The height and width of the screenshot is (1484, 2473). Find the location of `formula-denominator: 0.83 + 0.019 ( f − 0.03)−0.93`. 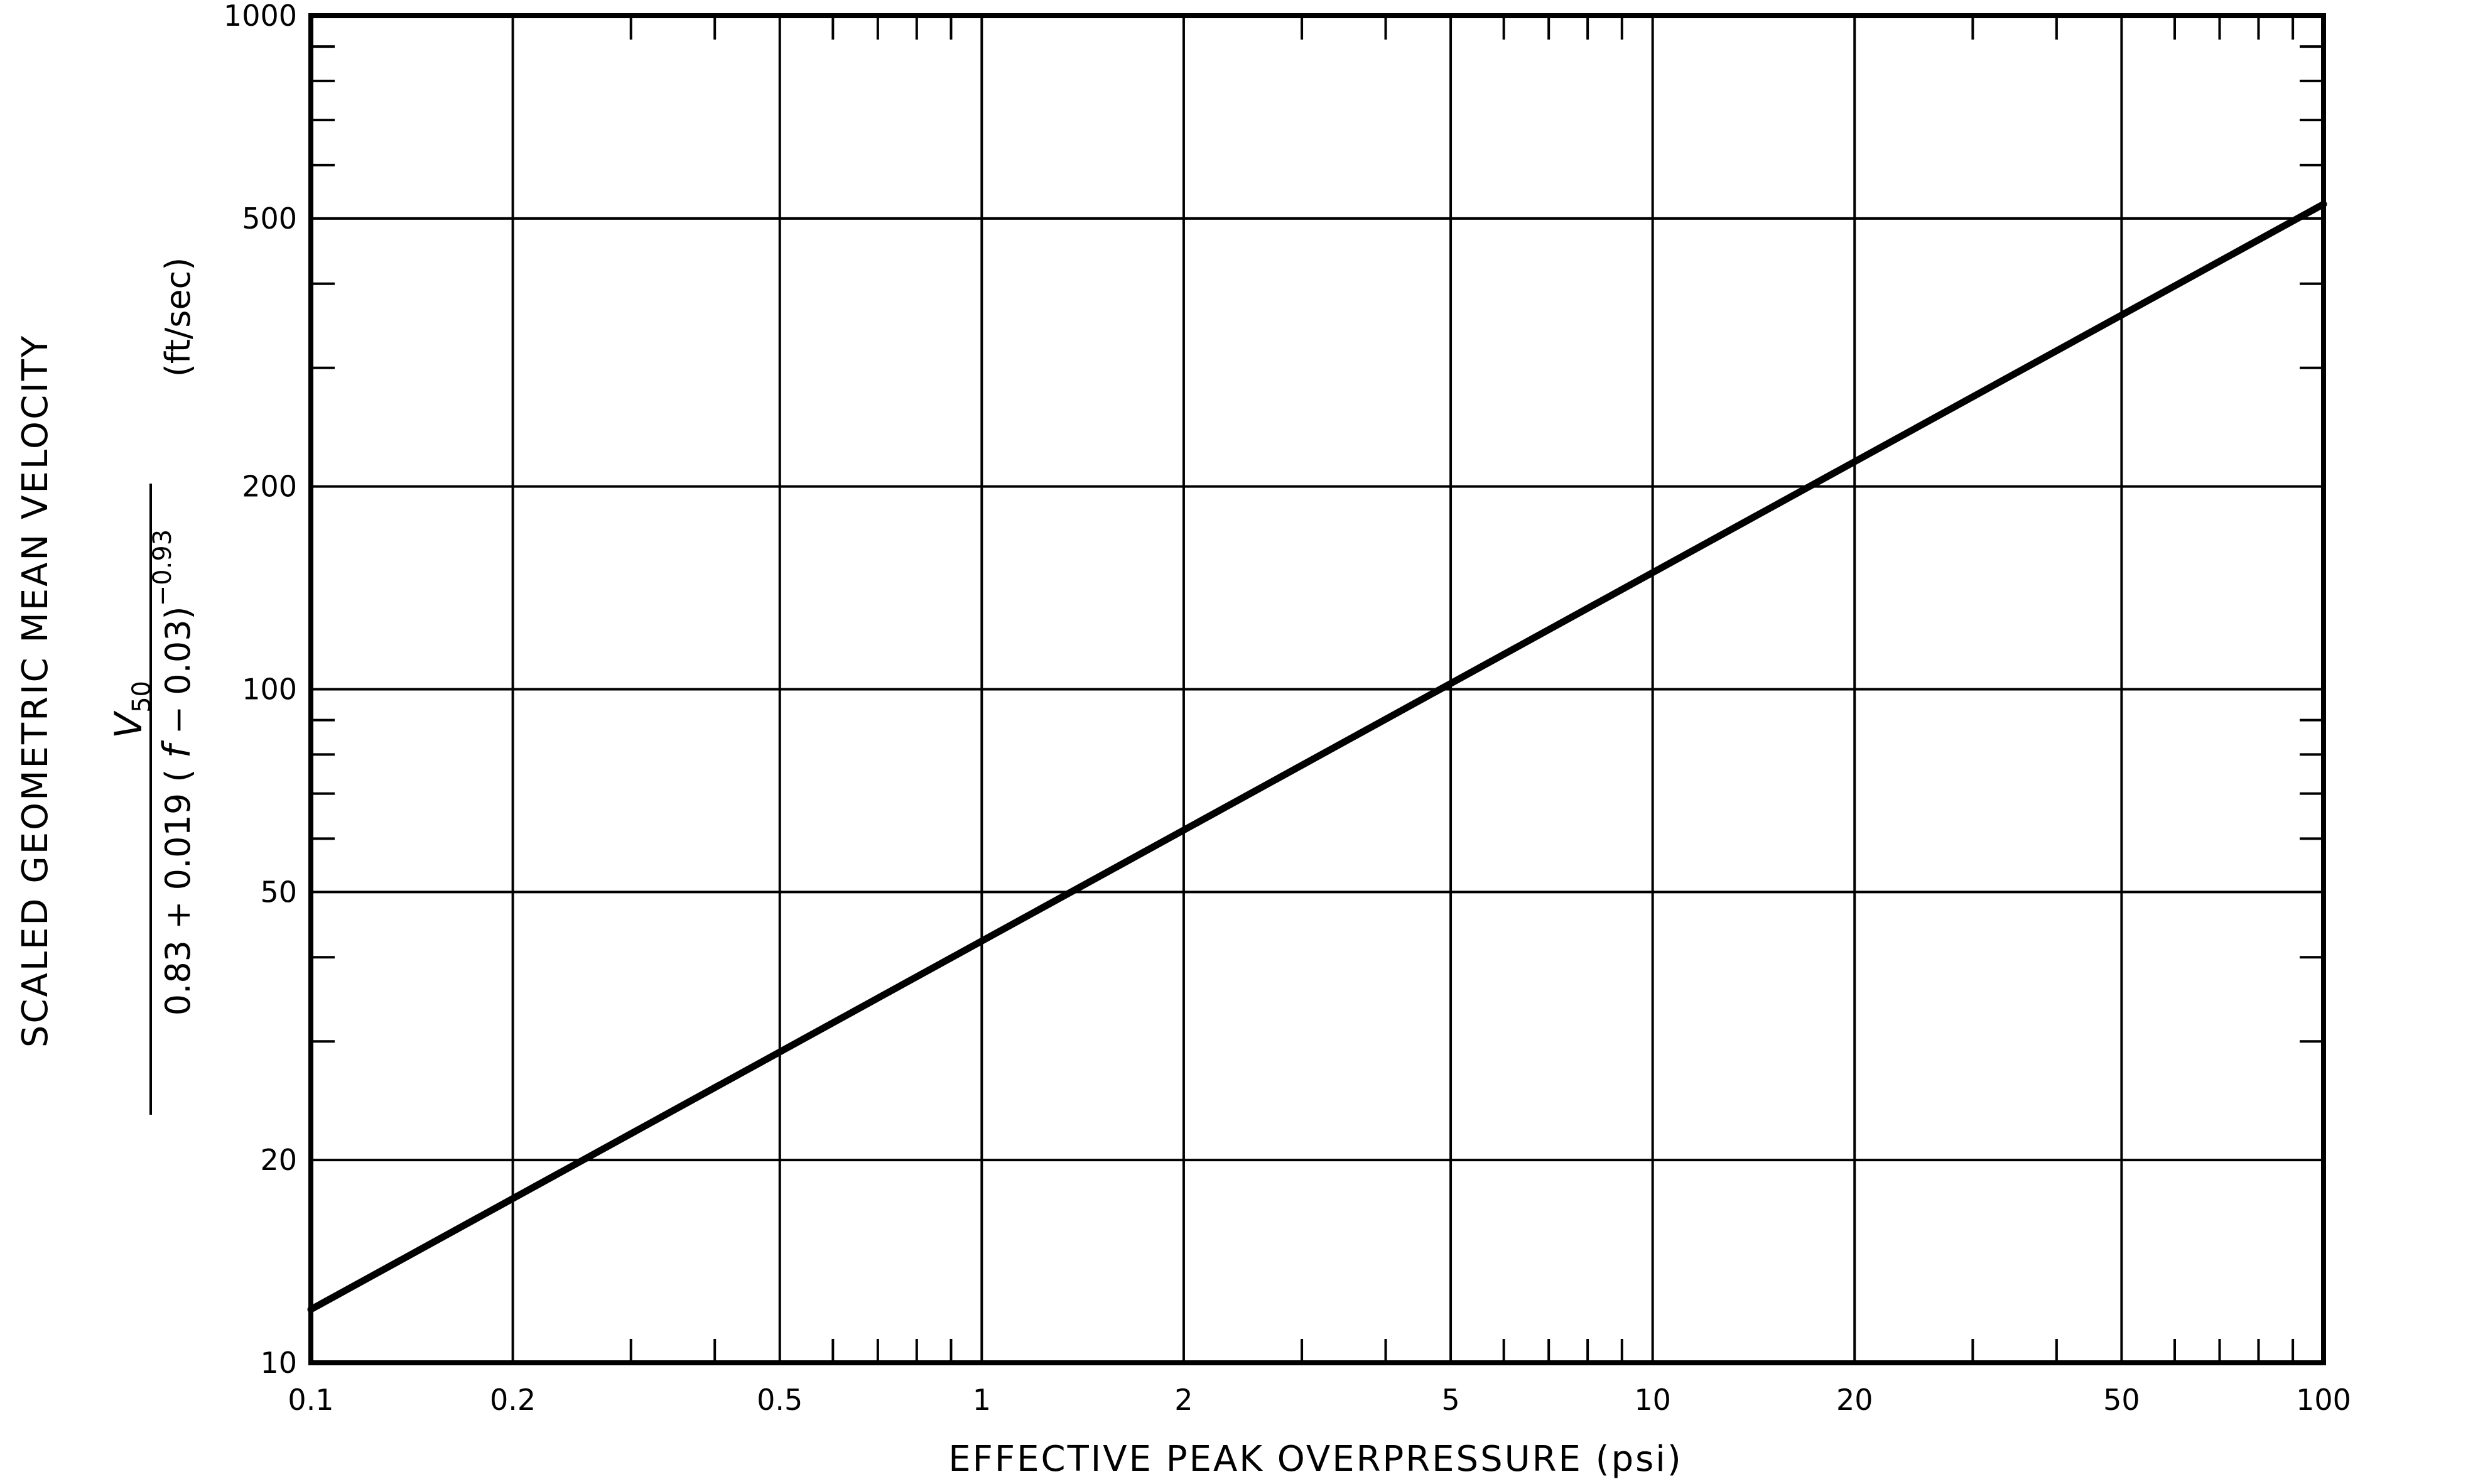

formula-denominator: 0.83 + 0.019 ( f − 0.03)−0.93 is located at coordinates (173, 773).